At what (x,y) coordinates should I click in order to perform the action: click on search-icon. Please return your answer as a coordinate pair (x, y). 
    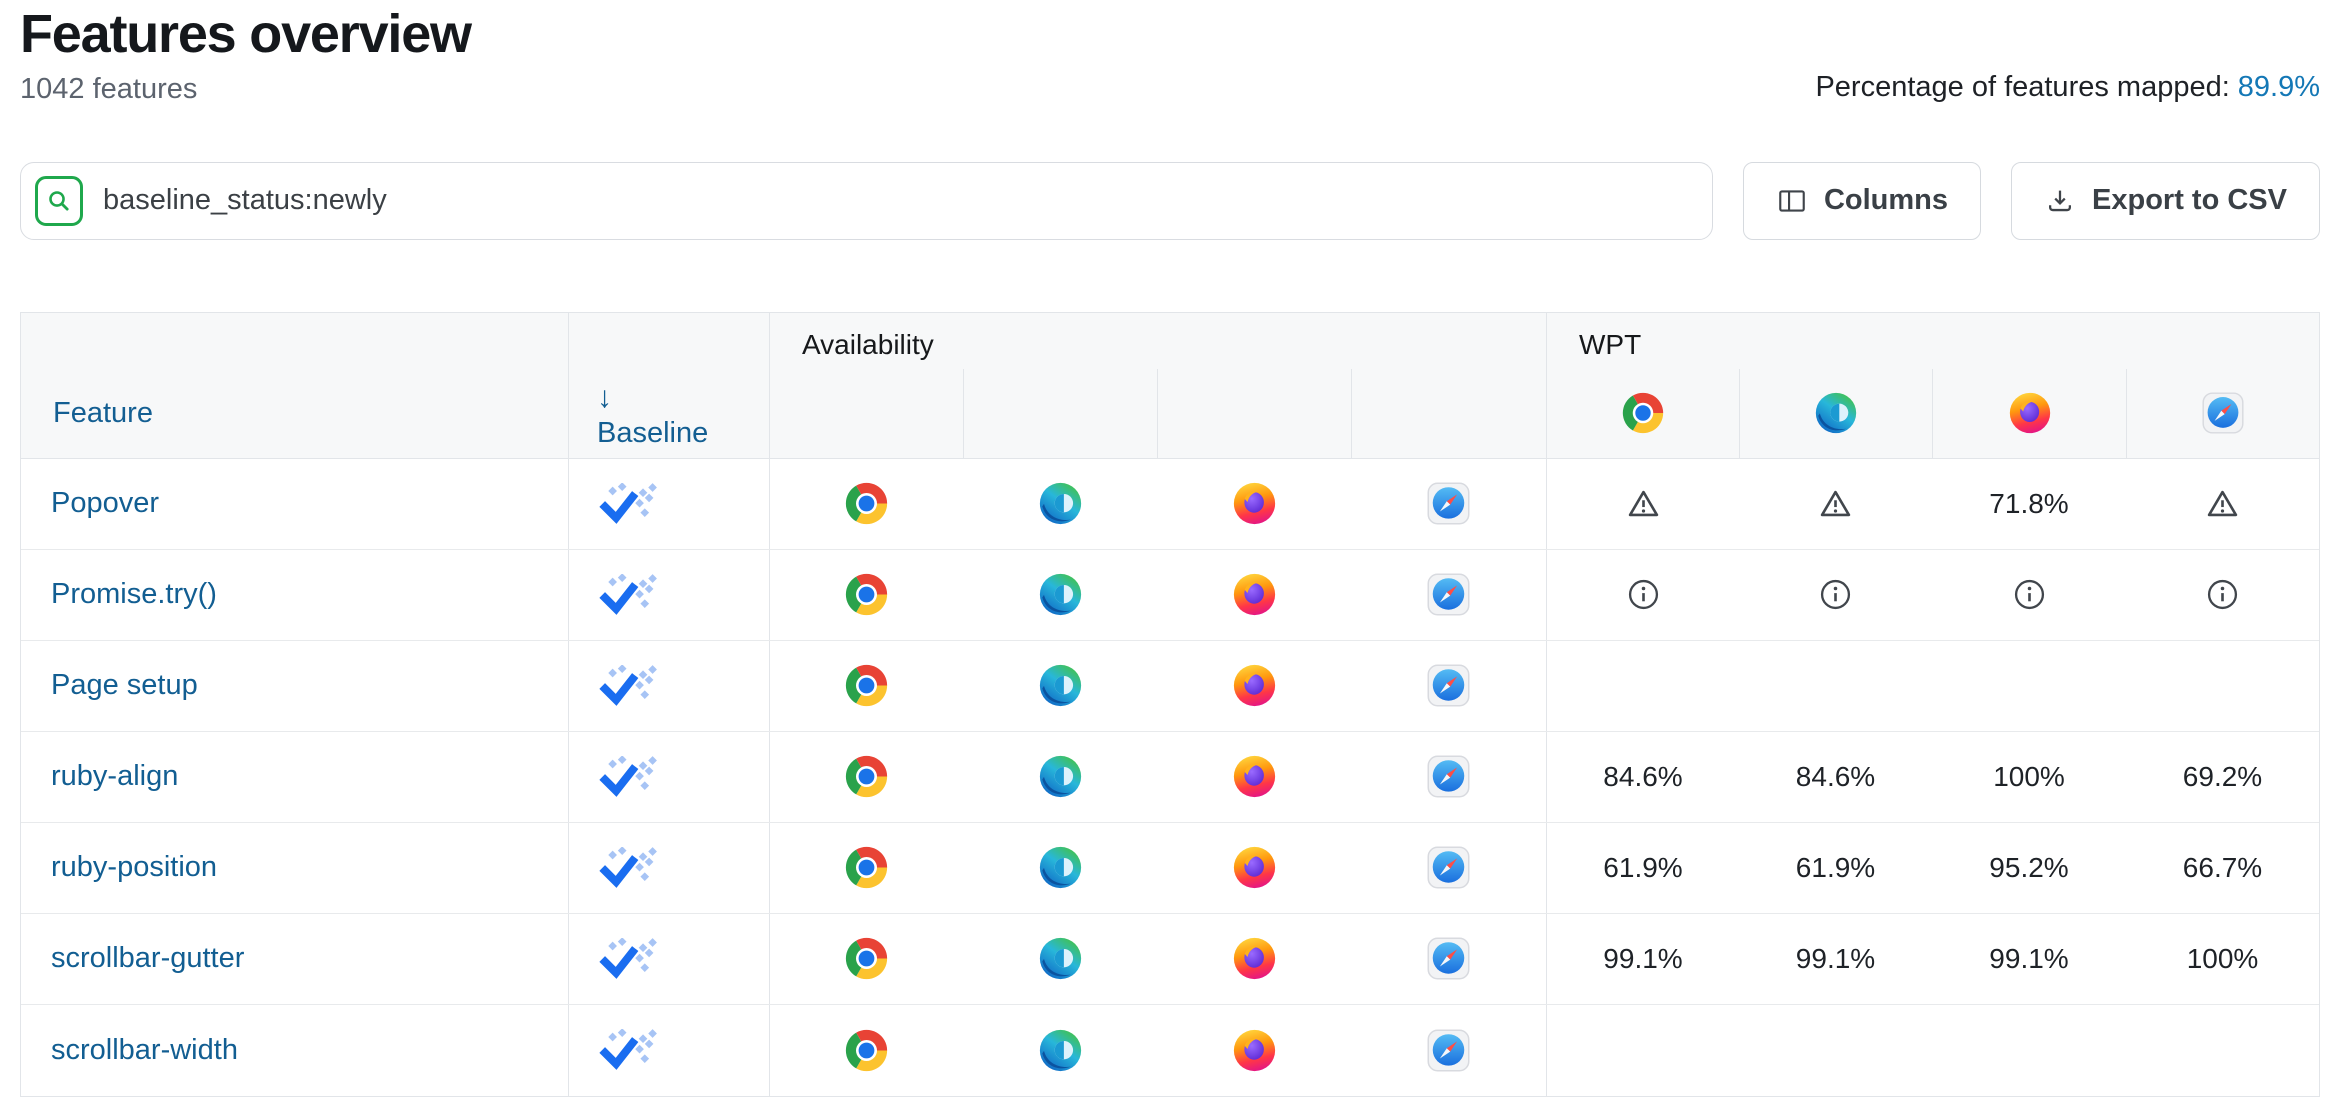
    Looking at the image, I should click on (59, 200).